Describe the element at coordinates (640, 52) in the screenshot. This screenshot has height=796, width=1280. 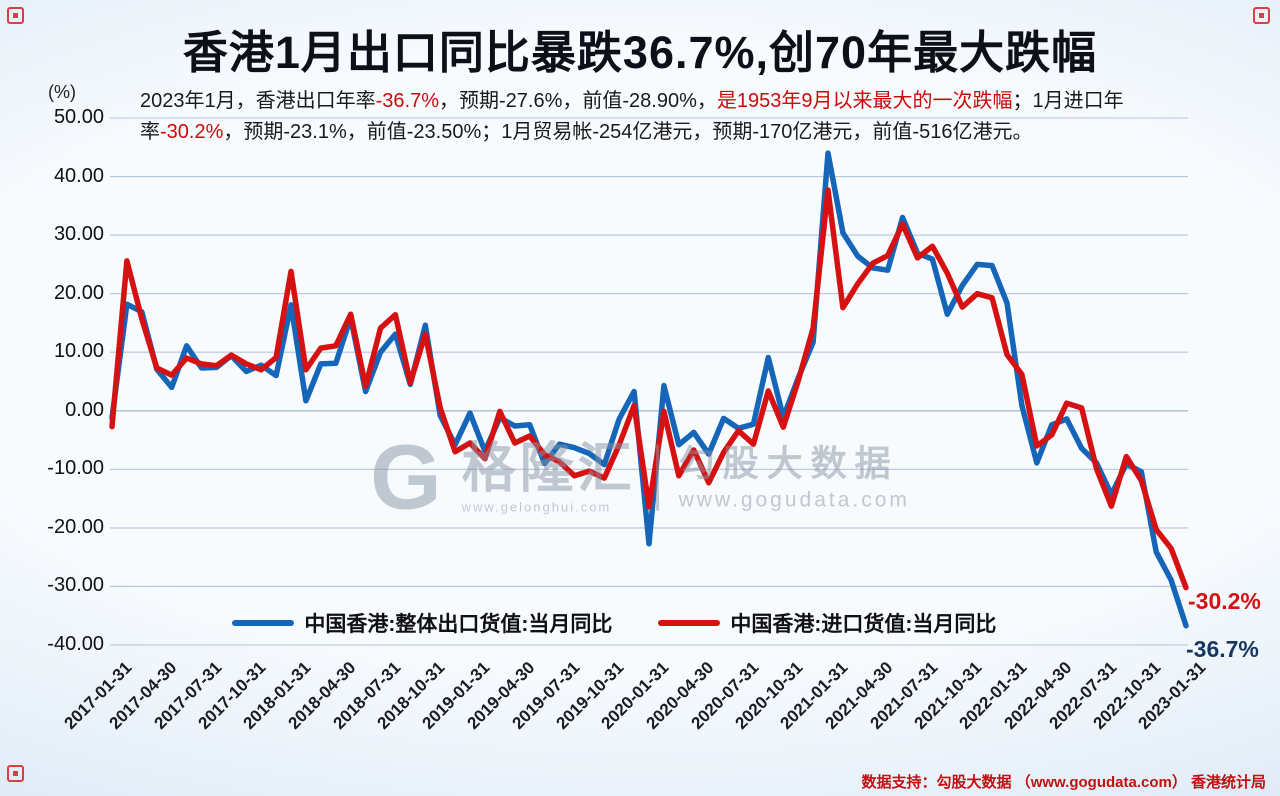
I see `page-title: 香港1月出口同比暴跌36.7%,创70年最大跌幅` at that location.